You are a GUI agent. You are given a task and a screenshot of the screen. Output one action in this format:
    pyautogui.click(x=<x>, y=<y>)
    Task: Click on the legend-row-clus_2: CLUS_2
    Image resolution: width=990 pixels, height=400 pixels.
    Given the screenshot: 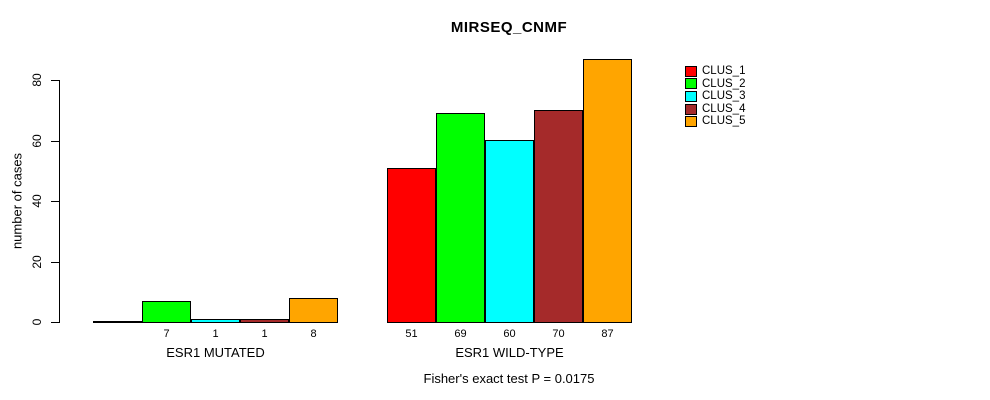 What is the action you would take?
    pyautogui.click(x=715, y=84)
    